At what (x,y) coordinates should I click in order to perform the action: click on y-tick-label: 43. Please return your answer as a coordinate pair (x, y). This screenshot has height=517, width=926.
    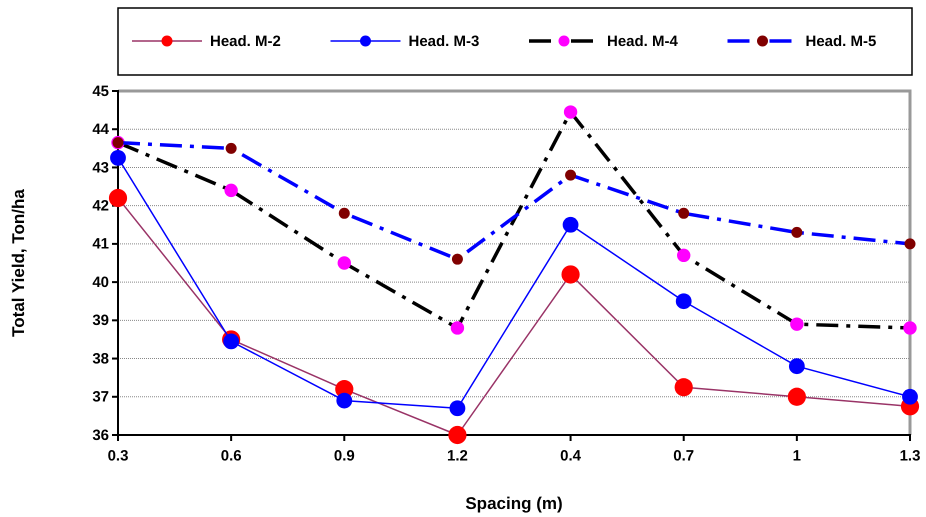
    Looking at the image, I should click on (100, 167).